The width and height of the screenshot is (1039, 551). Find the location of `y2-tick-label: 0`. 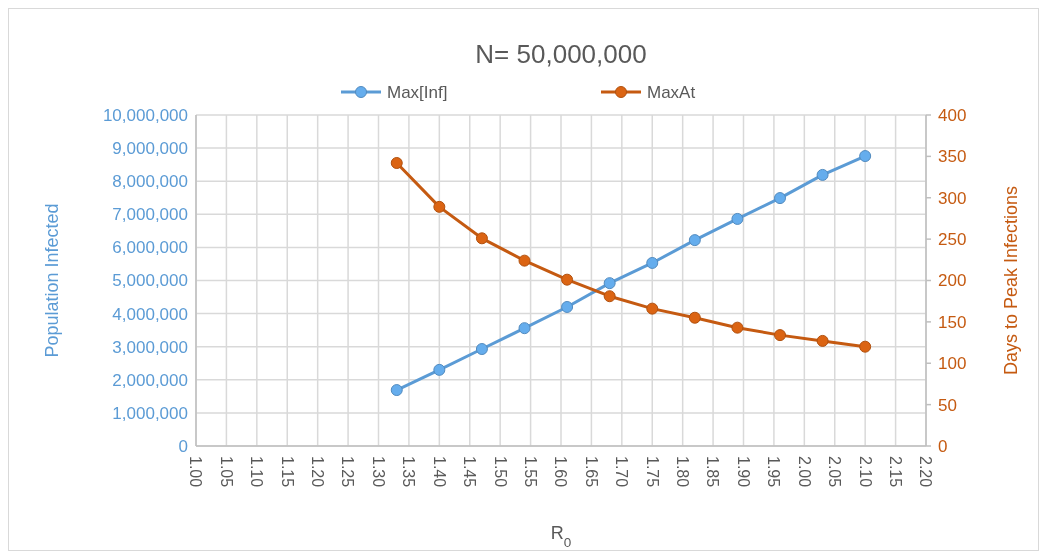

y2-tick-label: 0 is located at coordinates (943, 446).